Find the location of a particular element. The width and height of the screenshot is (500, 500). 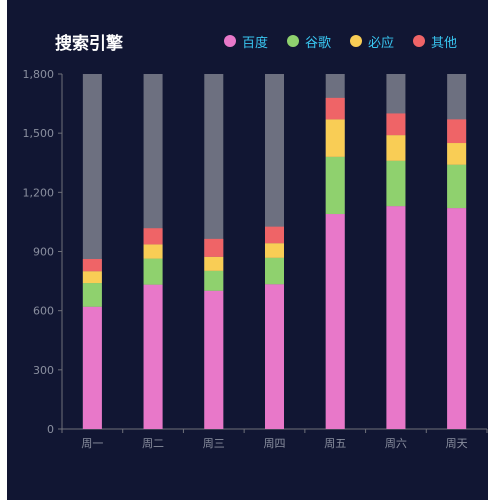

legend-label: 百度 is located at coordinates (255, 43).